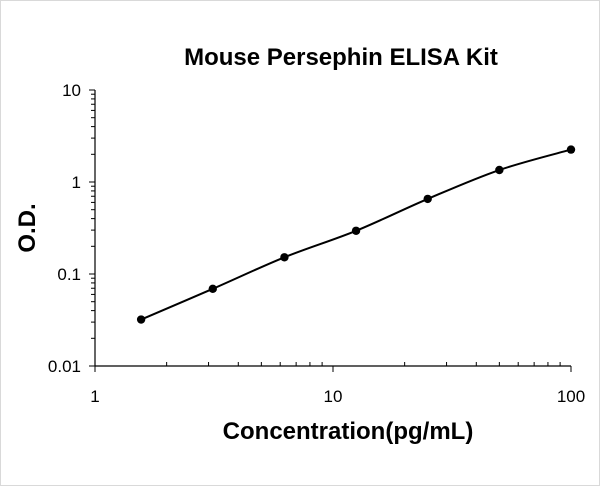 This screenshot has height=486, width=600. Describe the element at coordinates (94, 396) in the screenshot. I see `x-tick-label: 1` at that location.